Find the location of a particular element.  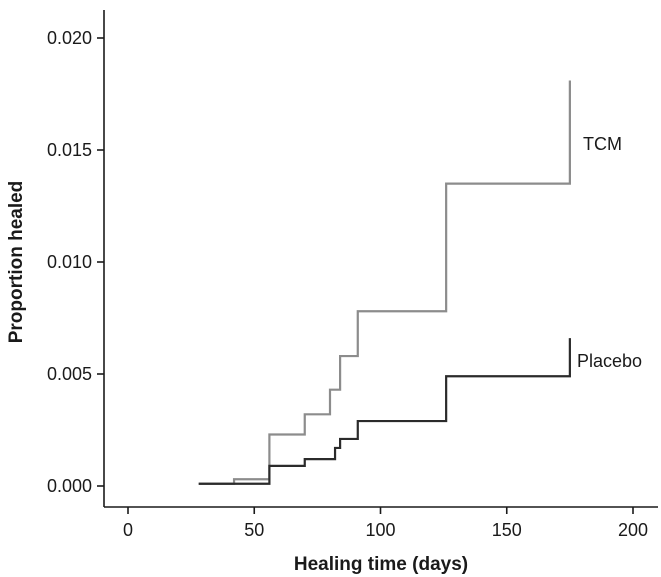

x-axis-title: Healing time (days) is located at coordinates (381, 564).